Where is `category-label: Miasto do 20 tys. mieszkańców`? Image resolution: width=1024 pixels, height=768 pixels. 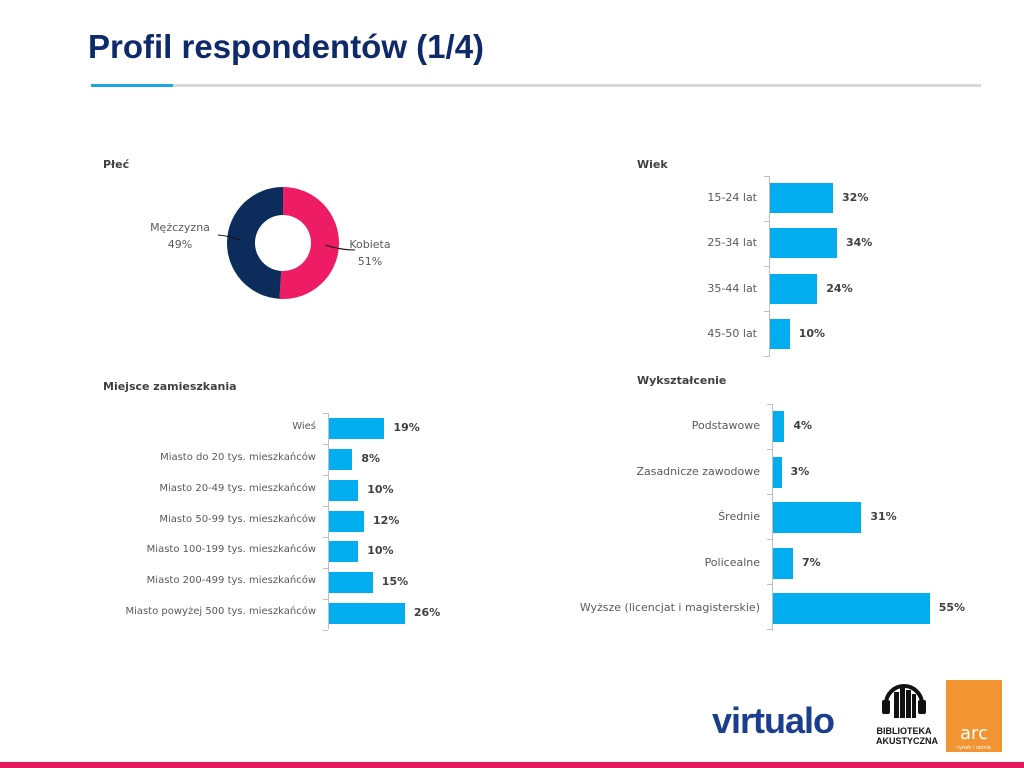
category-label: Miasto do 20 tys. mieszkańców is located at coordinates (238, 457).